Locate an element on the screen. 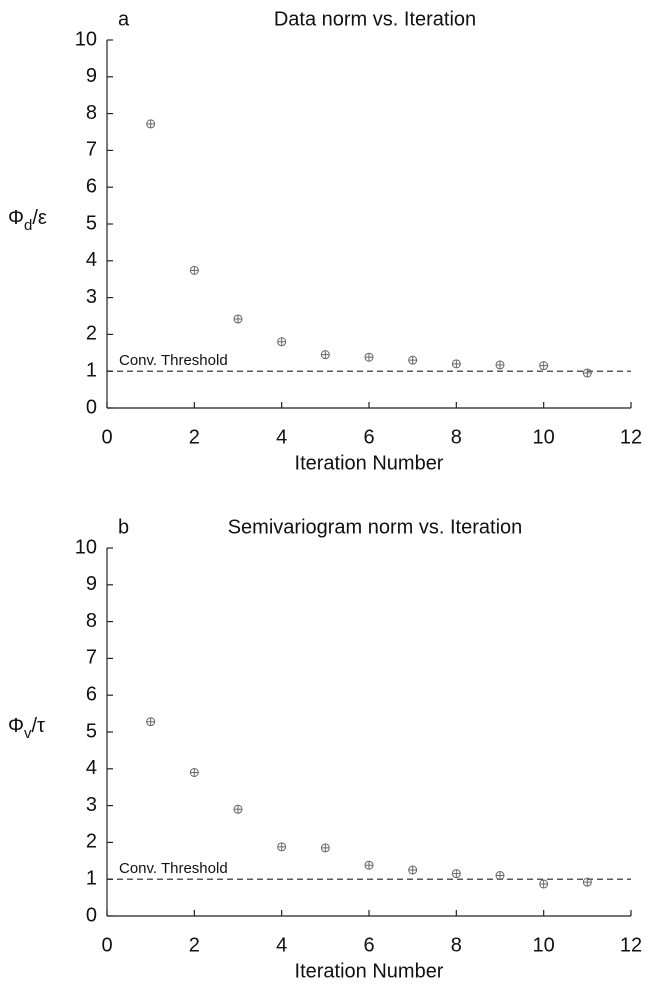 This screenshot has width=652, height=996. y-axis-label: Φd/ε is located at coordinates (27, 220).